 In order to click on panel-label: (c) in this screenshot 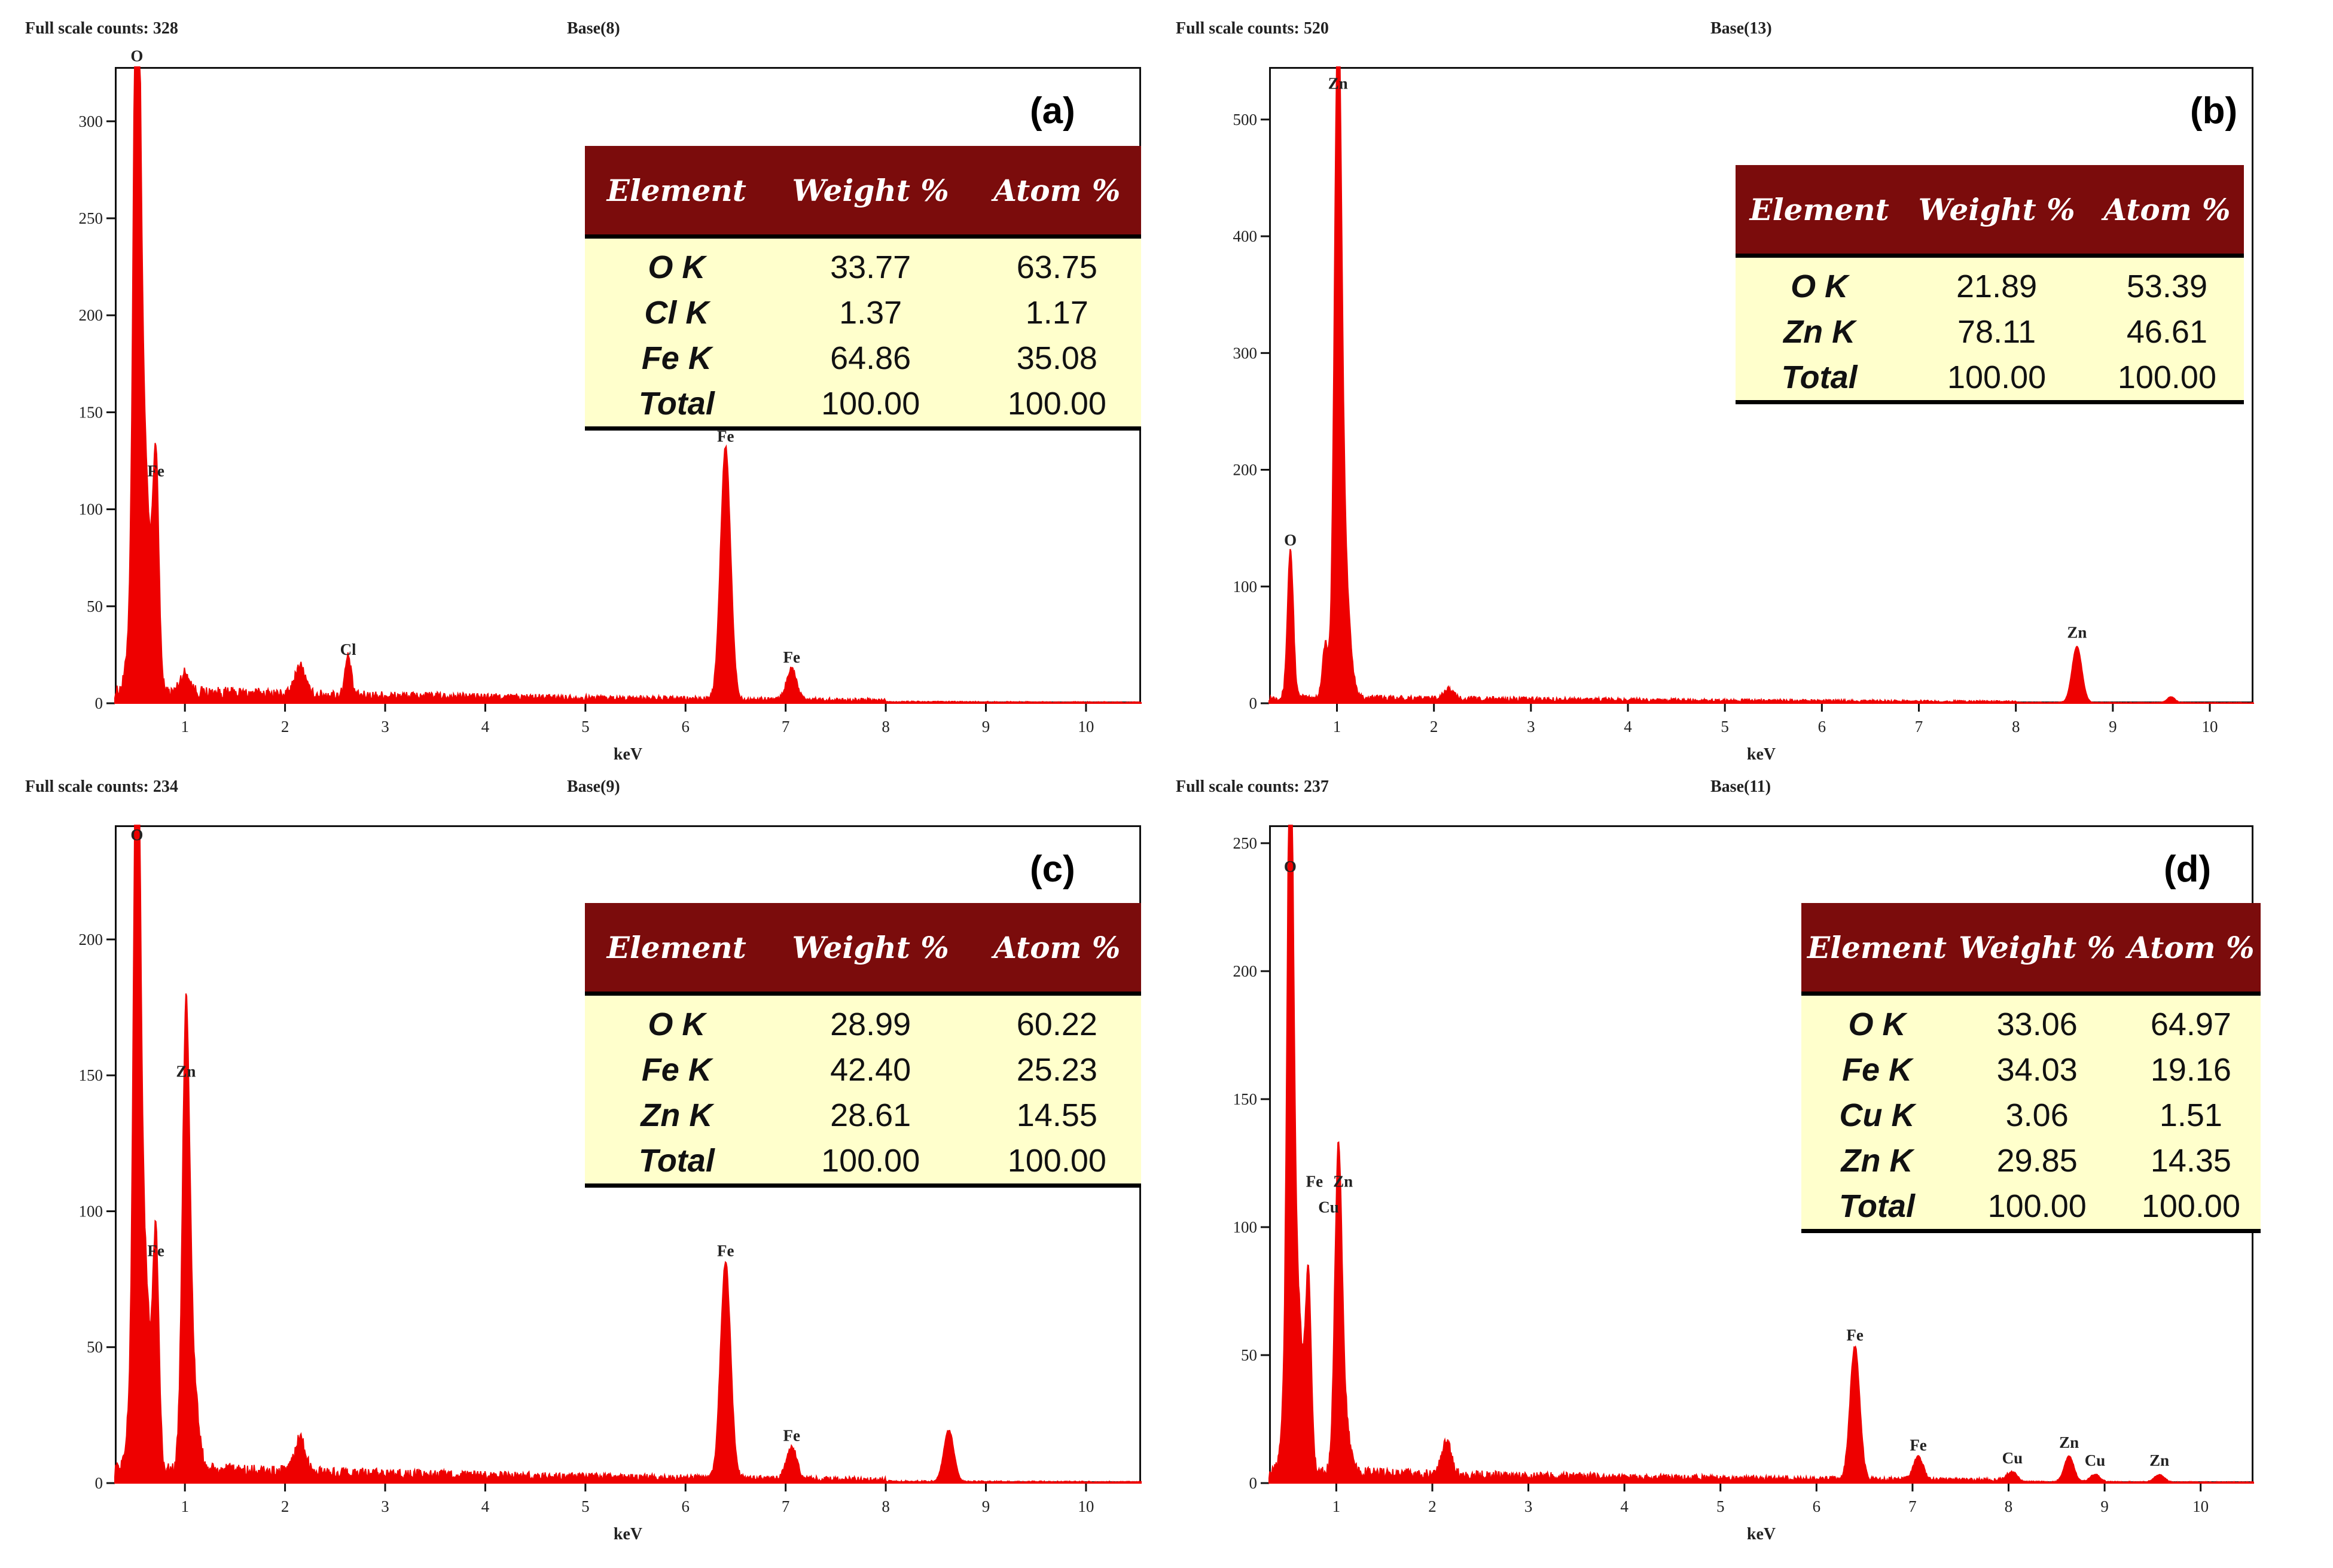, I will do `click(1052, 869)`.